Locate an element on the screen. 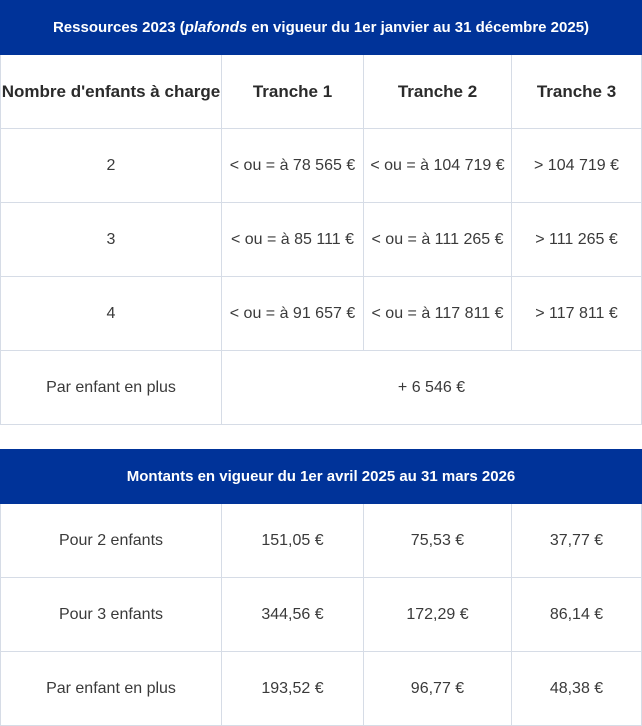 This screenshot has width=642, height=726. tranche-3-cell: > 111 265 € is located at coordinates (576, 239).